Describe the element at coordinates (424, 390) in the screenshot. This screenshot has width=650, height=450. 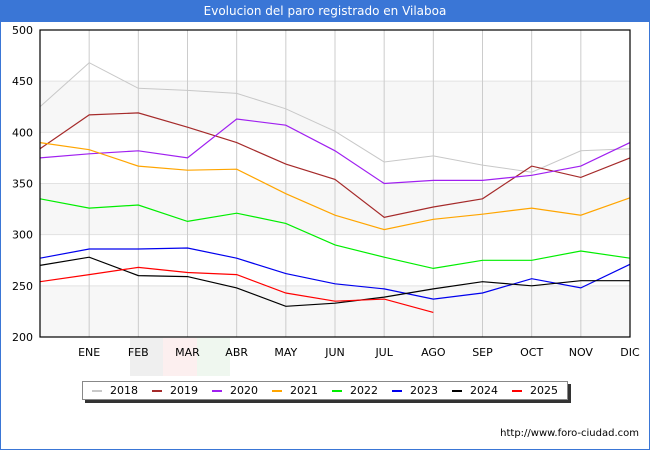
I see `legend-label: 2023` at that location.